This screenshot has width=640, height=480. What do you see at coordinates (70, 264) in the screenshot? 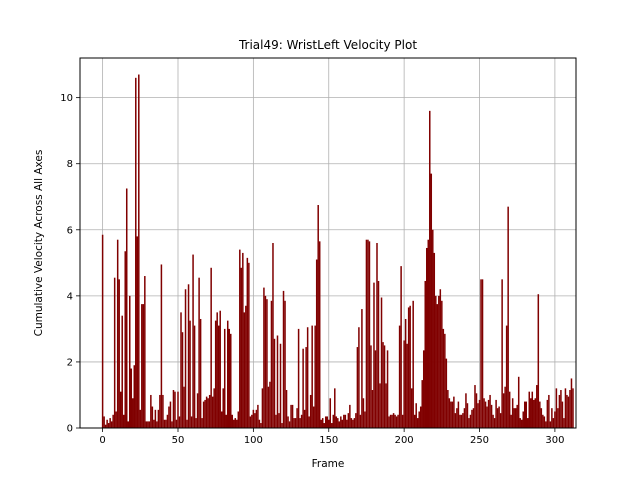
I see `y-axis-ticks: 0 2 4 6 8 10` at bounding box center [70, 264].